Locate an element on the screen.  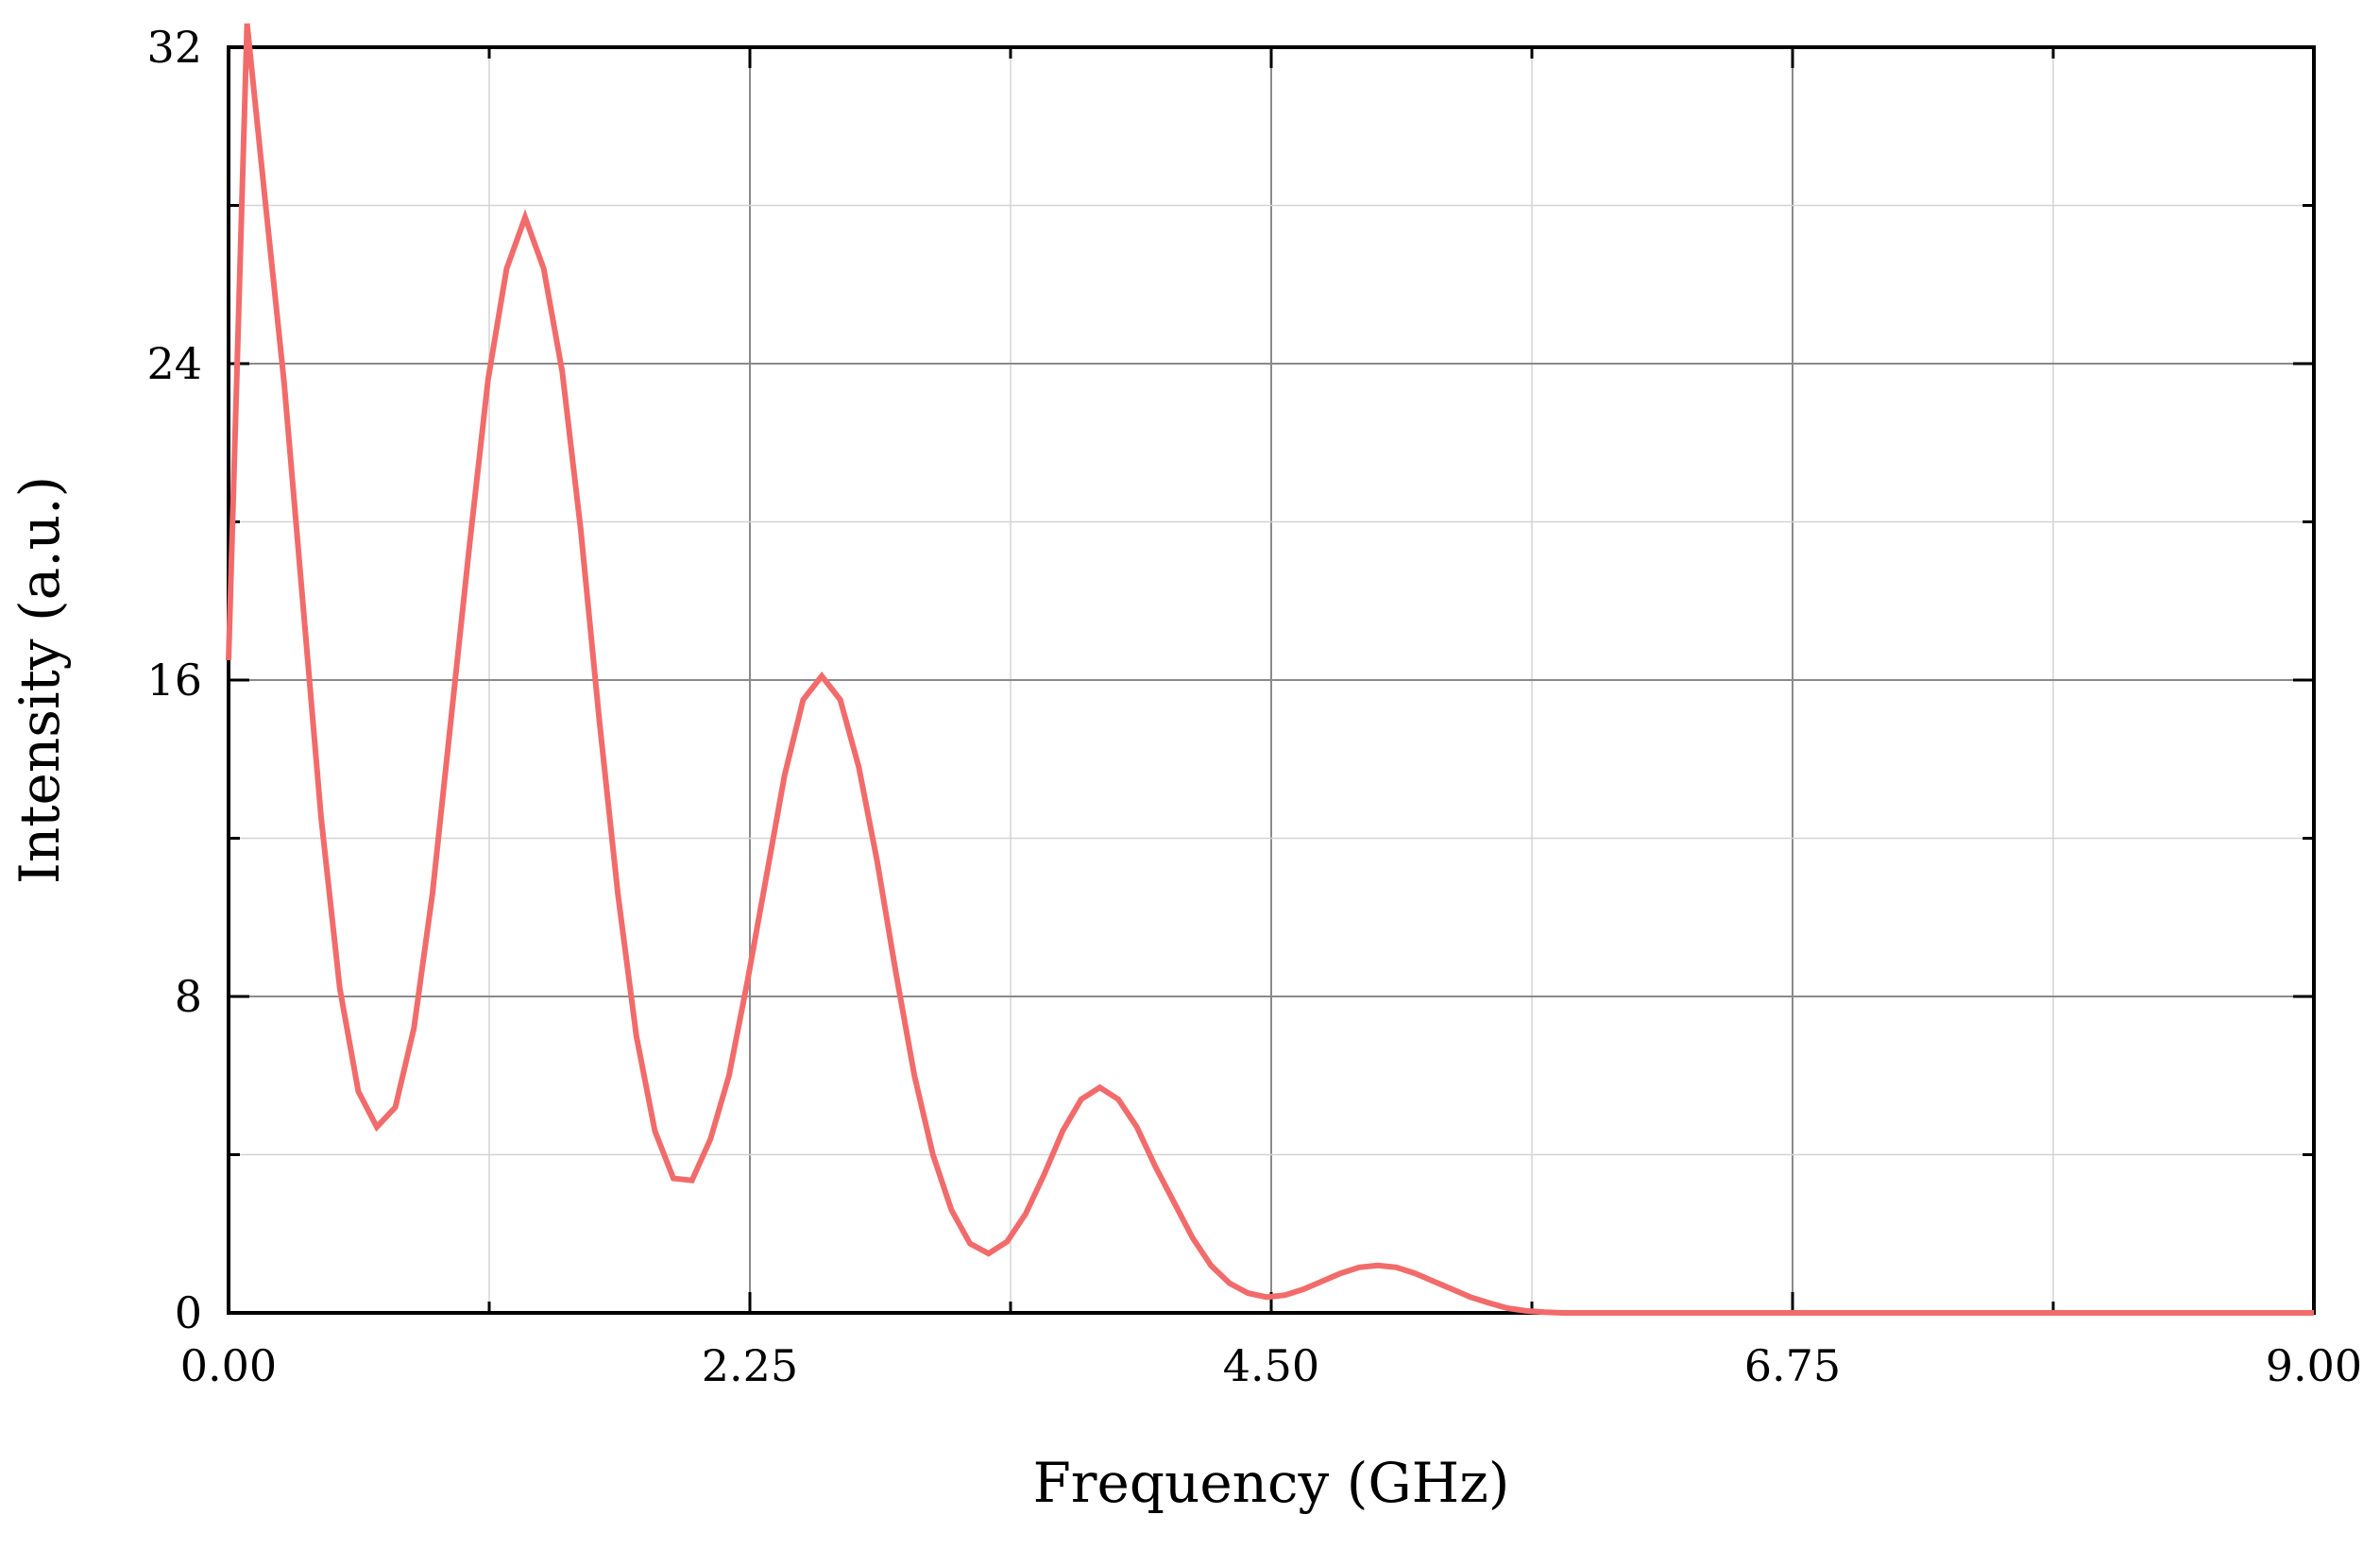
y-tick-label: 16 is located at coordinates (174, 680).